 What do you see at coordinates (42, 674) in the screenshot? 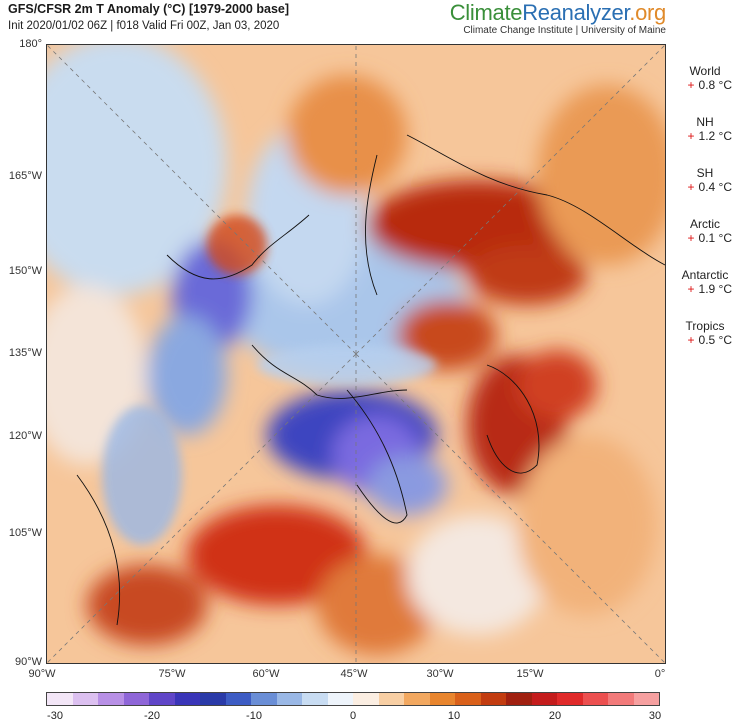
I see `lon-label: 90°W` at bounding box center [42, 674].